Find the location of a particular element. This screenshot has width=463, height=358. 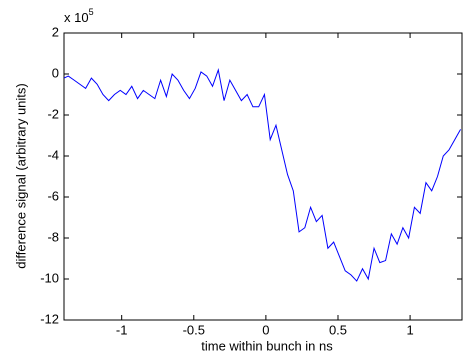

y-tick-label: -2 is located at coordinates (53, 113).